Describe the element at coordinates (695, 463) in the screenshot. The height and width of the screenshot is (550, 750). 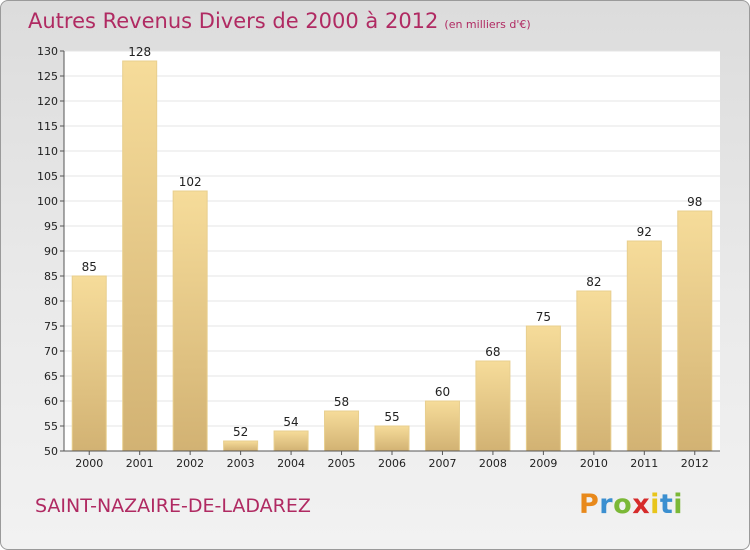
I see `x-tick-label: 2012` at that location.